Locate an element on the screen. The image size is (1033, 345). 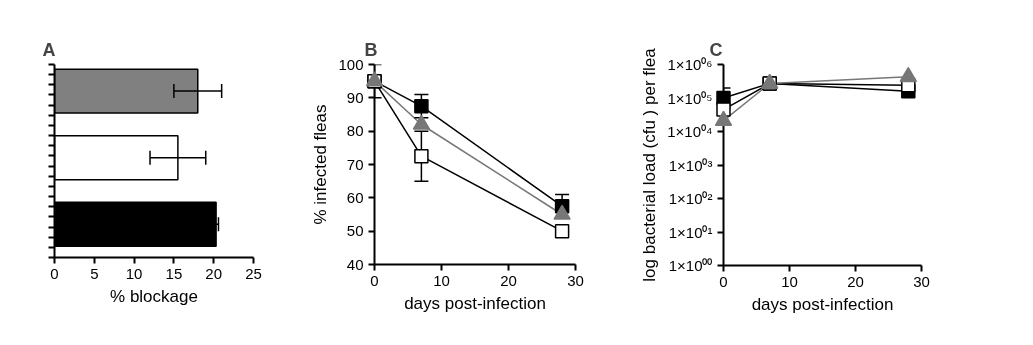
y-tick-label: 60 is located at coordinates (355, 197).